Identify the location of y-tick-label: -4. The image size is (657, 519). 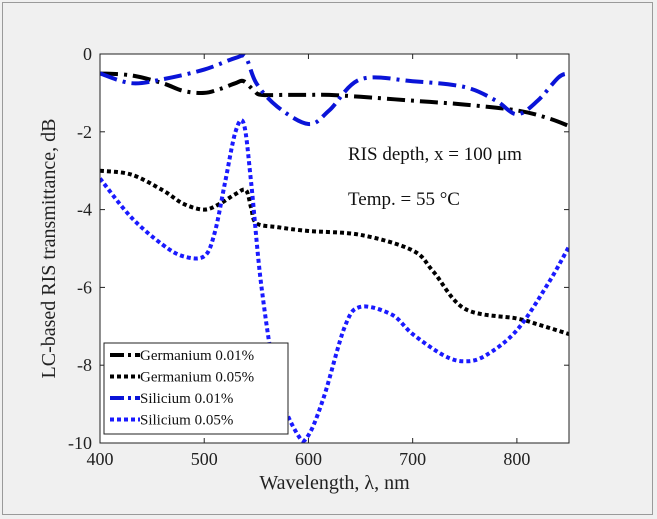
(84, 210).